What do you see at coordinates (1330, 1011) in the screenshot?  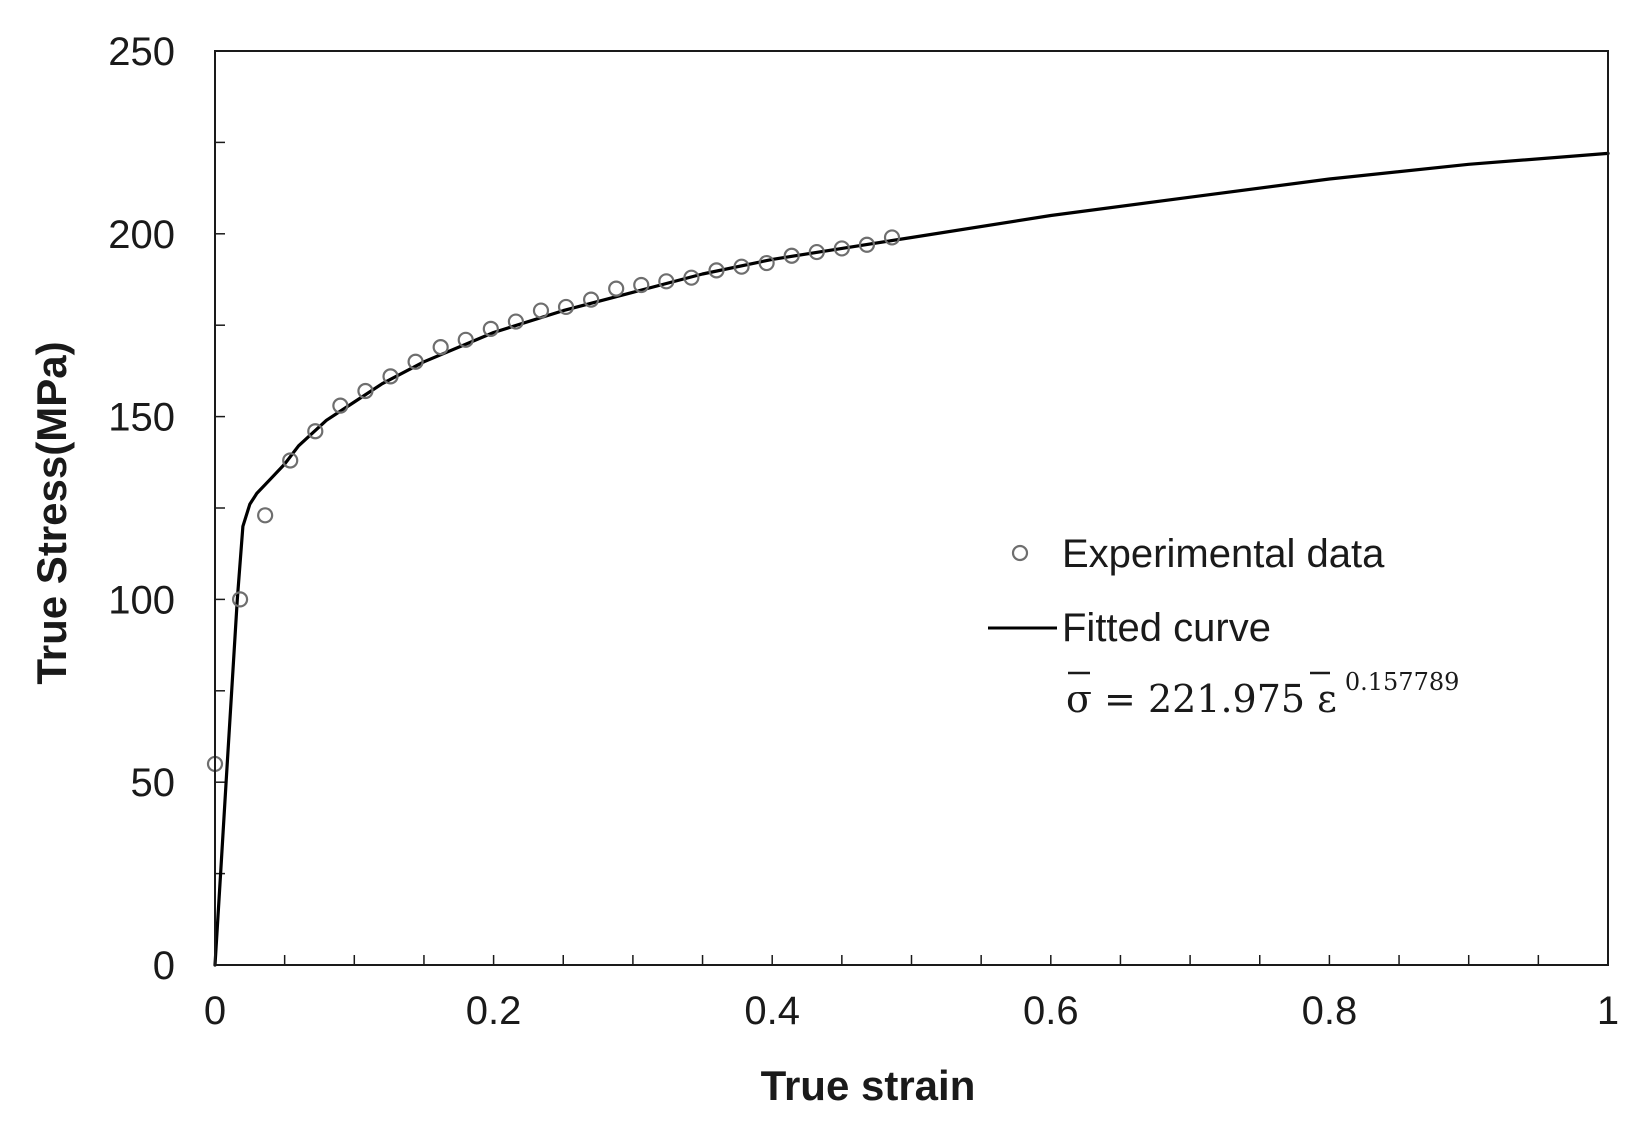 I see `x-tick-label: 0.8` at bounding box center [1330, 1011].